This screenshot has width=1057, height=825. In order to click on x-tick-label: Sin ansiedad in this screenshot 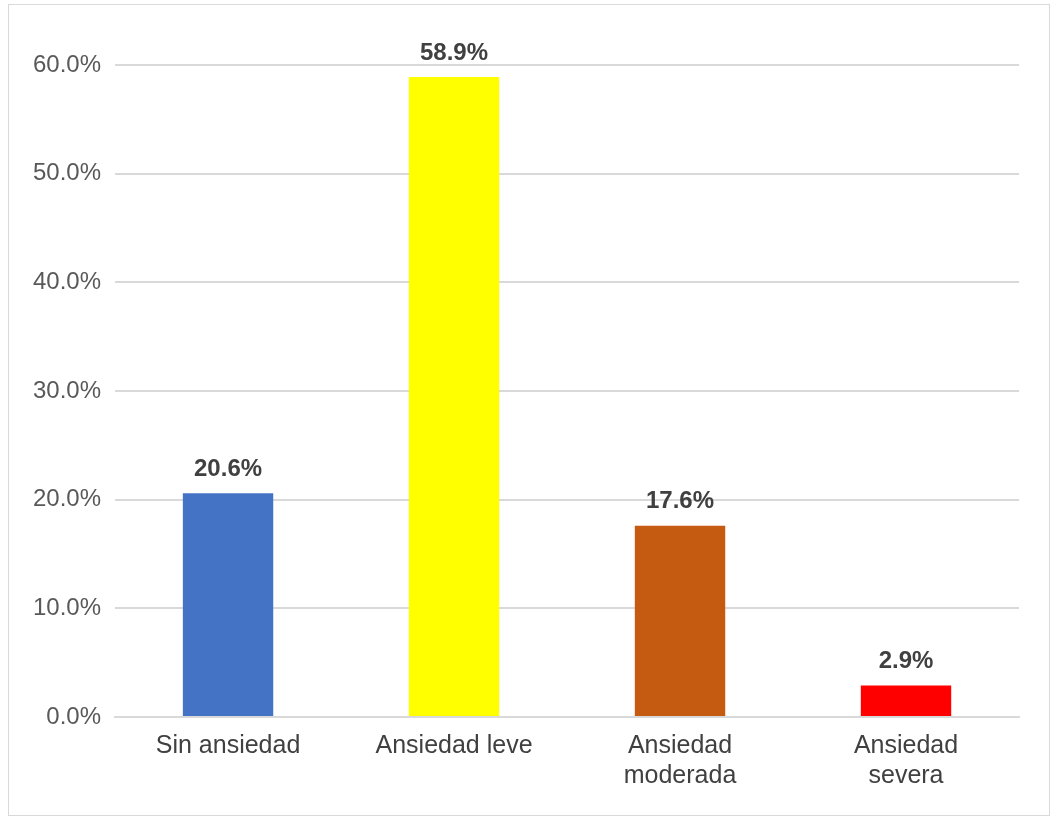, I will do `click(228, 743)`.